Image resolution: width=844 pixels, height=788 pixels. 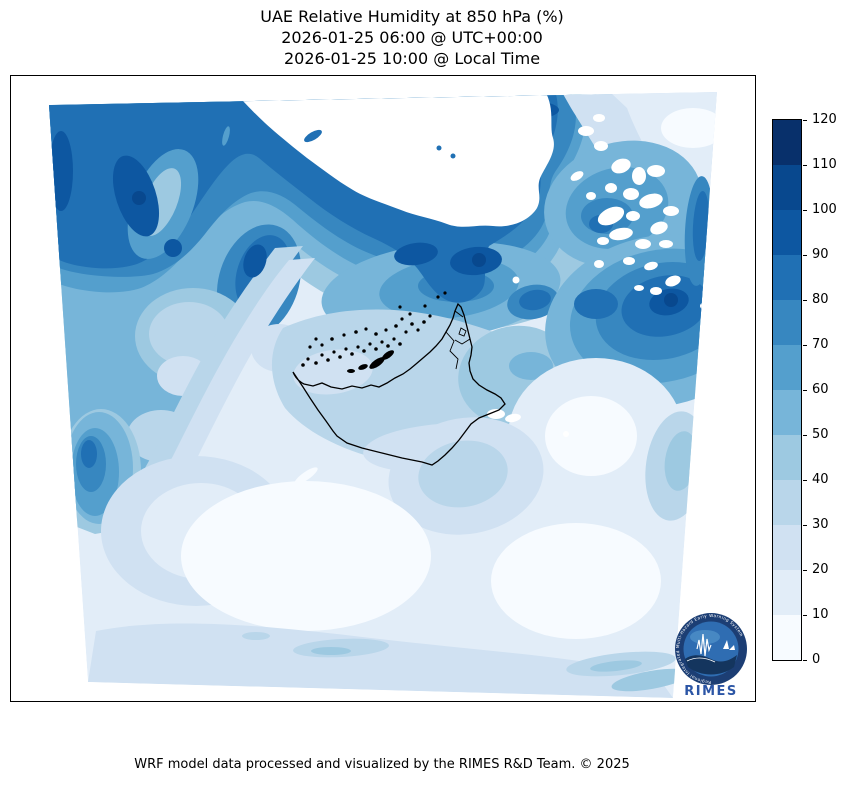 What do you see at coordinates (824, 119) in the screenshot?
I see `colorbar-tick-label: 120` at bounding box center [824, 119].